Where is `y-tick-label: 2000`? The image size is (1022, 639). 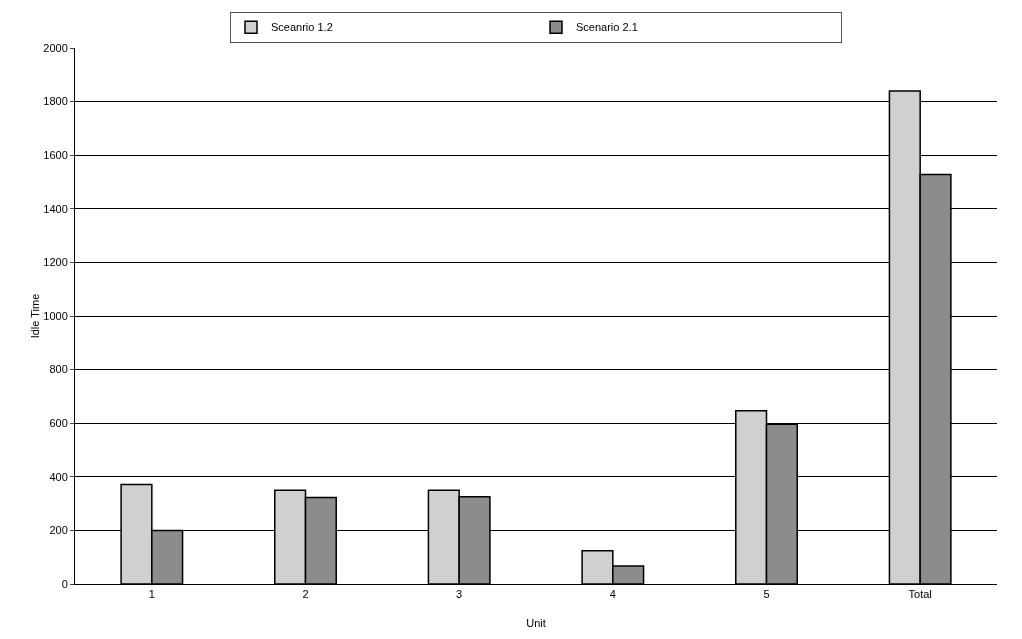
y-tick-label: 2000 is located at coordinates (55, 47).